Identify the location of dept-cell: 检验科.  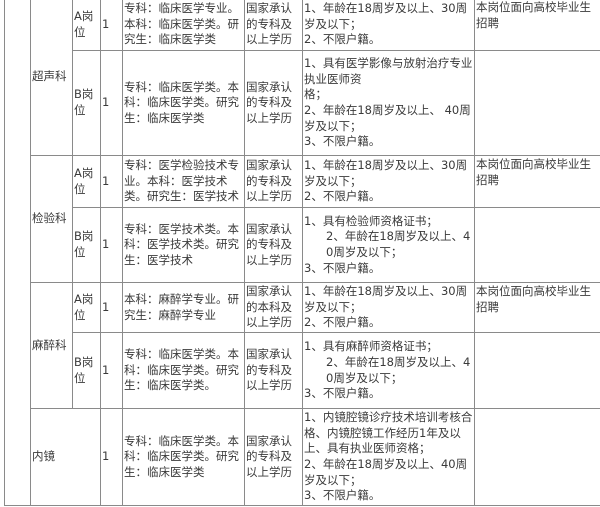
(51, 219).